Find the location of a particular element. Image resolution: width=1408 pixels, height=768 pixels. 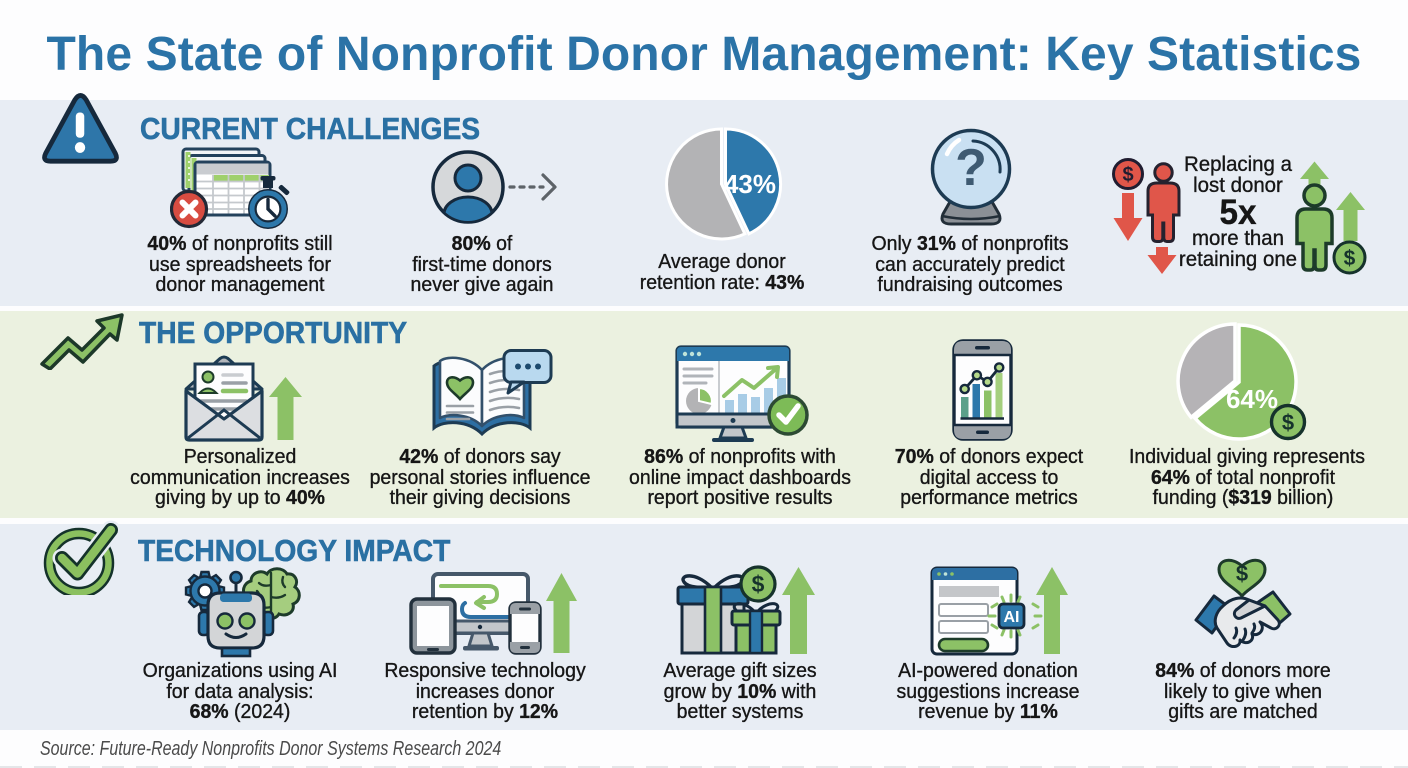

svg-text: 64% is located at coordinates (1252, 399).